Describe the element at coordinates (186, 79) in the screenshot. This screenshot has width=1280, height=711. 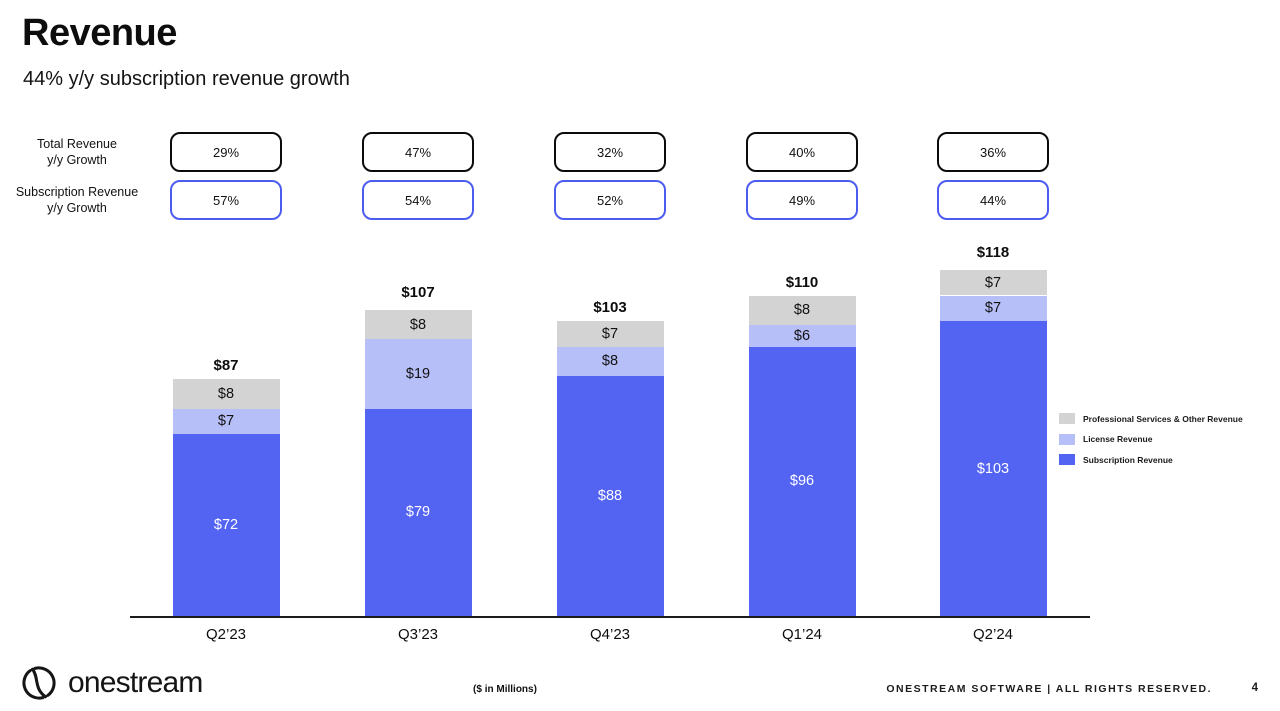
I see `page-subtitle: 44% y/y subscription revenue growth` at that location.